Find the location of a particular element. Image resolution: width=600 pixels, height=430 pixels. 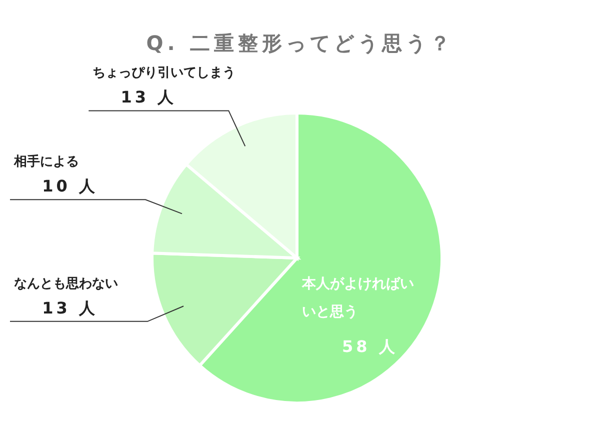

chart-title: Q. 二重整形ってどう思う？ is located at coordinates (300, 43).